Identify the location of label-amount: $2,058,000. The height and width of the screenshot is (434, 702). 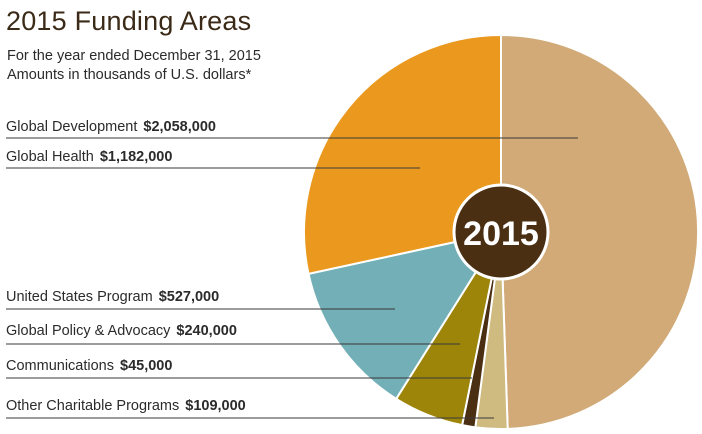
(179, 127).